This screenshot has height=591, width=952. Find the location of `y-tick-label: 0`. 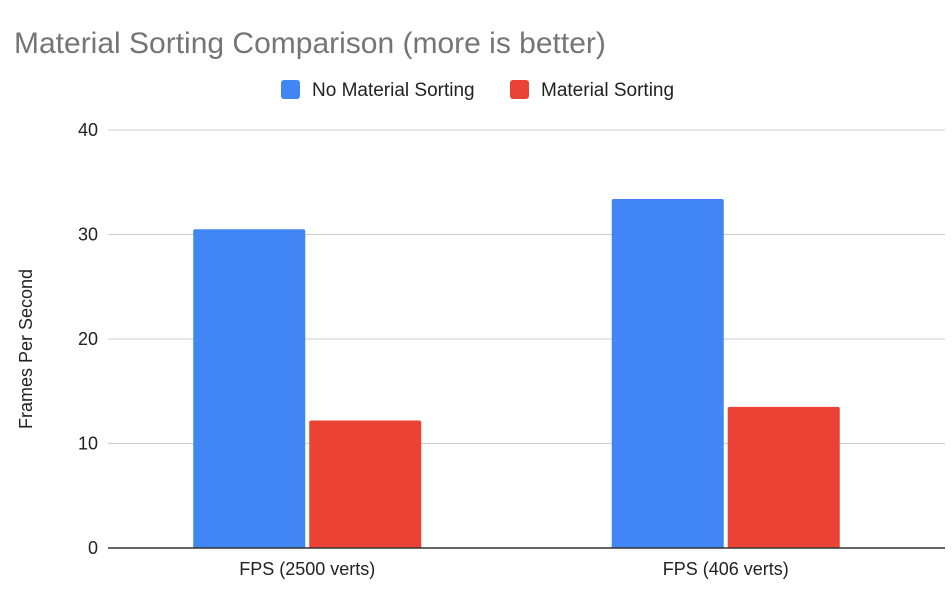

y-tick-label: 0 is located at coordinates (93, 548).